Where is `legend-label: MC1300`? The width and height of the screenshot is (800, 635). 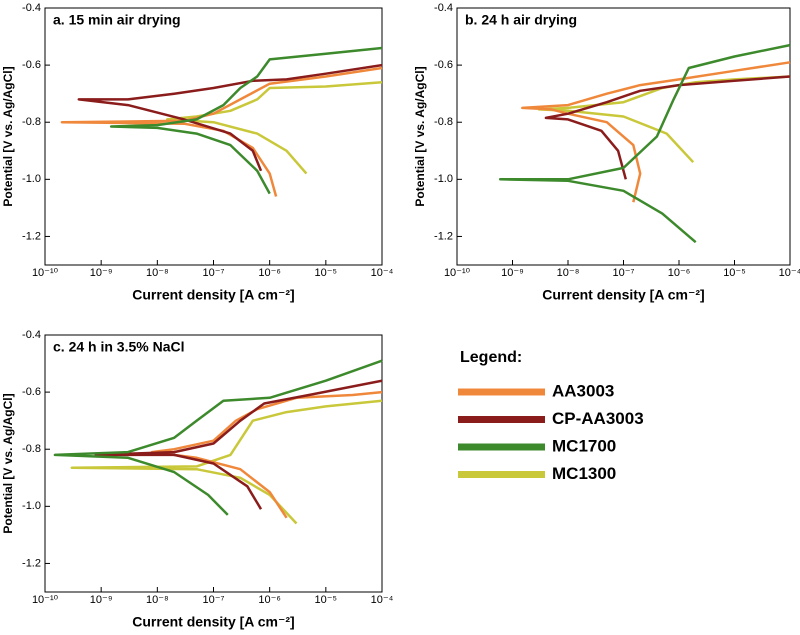 legend-label: MC1300 is located at coordinates (584, 473).